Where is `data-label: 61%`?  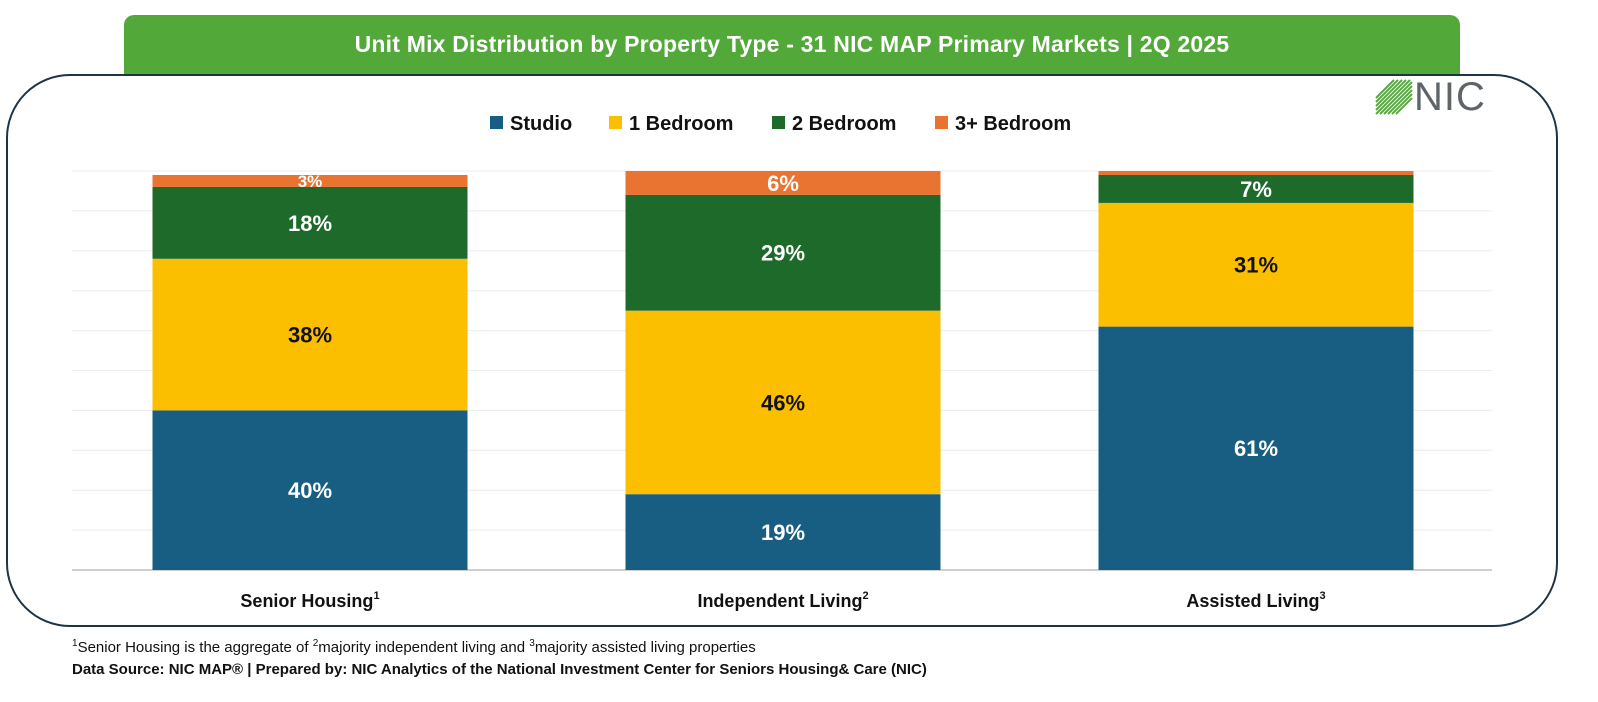 data-label: 61% is located at coordinates (1256, 448).